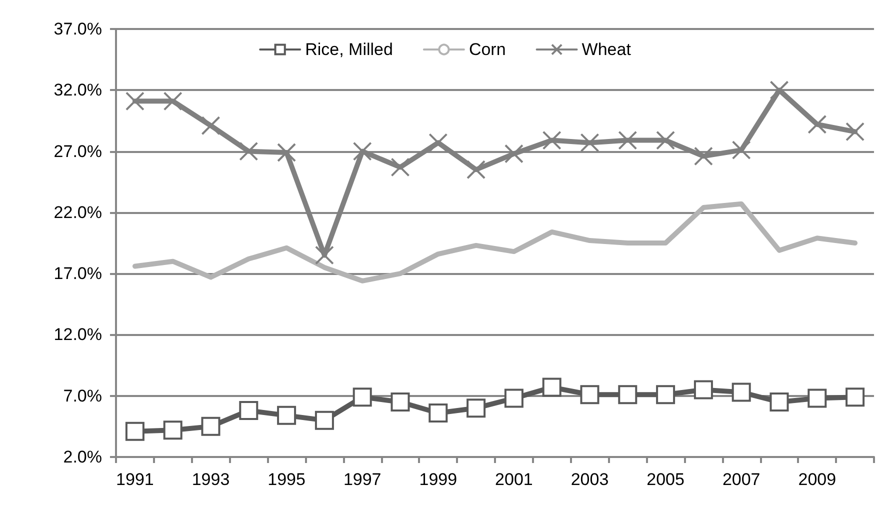  Describe the element at coordinates (78, 151) in the screenshot. I see `y-tick-label: 27.0%` at that location.